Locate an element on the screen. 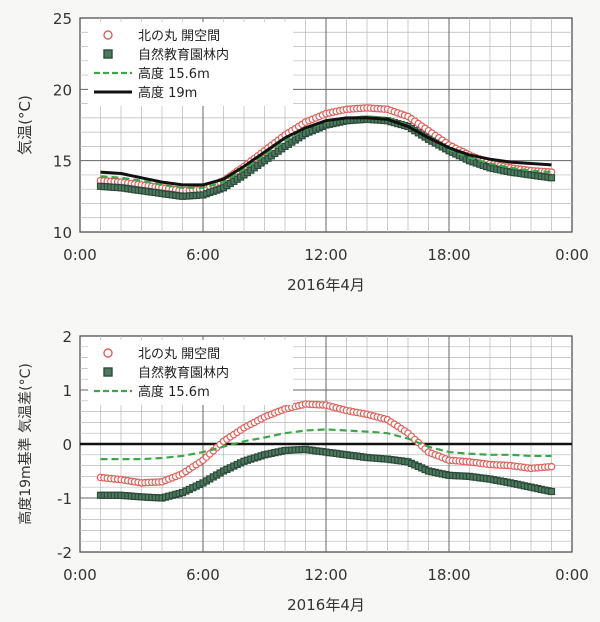  y-tick-label: 15 is located at coordinates (62, 162).